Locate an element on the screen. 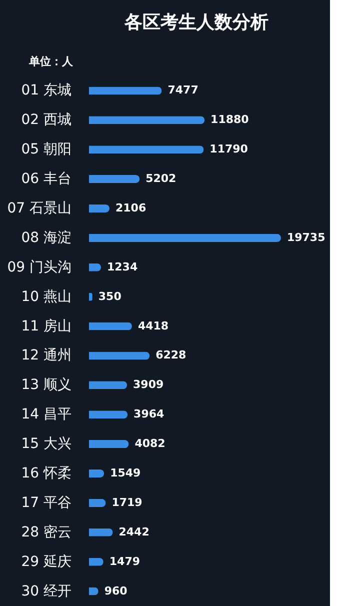 Image resolution: width=342 pixels, height=606 pixels. y-tick-label: 30 经开 is located at coordinates (46, 591).